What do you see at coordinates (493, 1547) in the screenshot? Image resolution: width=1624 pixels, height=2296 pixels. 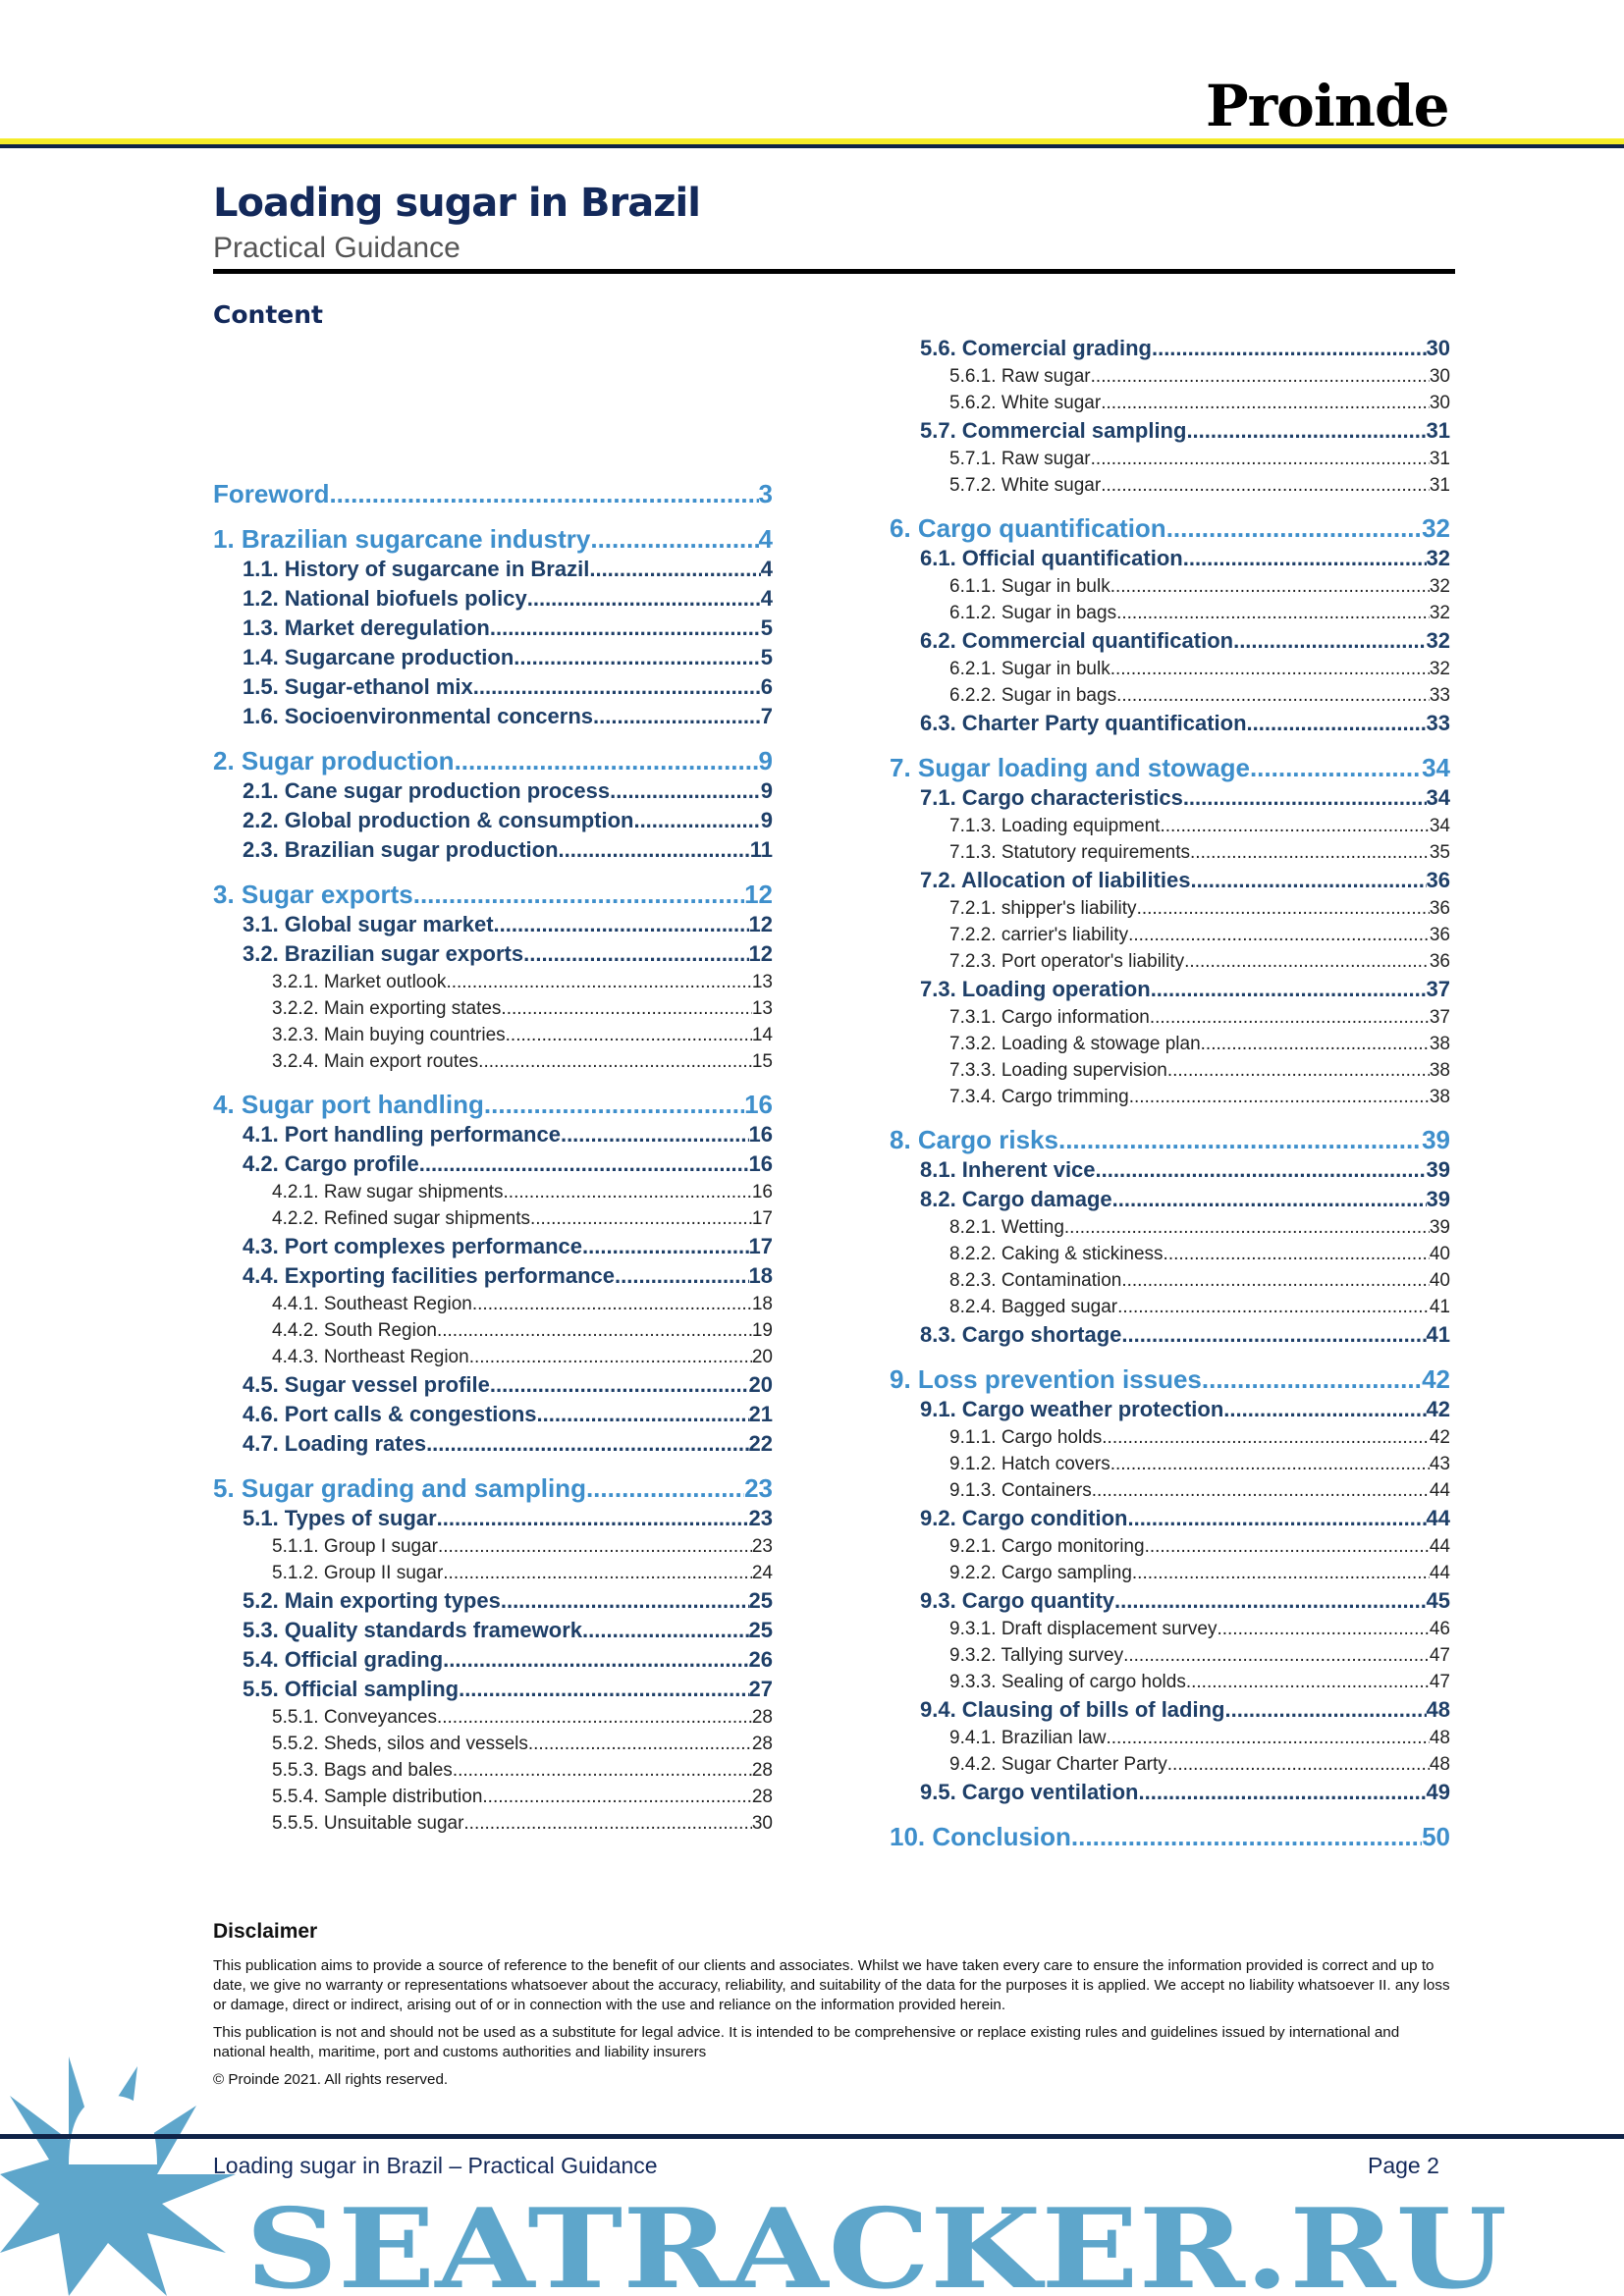 I see `toc-entry: 5.1.1. Group I sugar 23` at bounding box center [493, 1547].